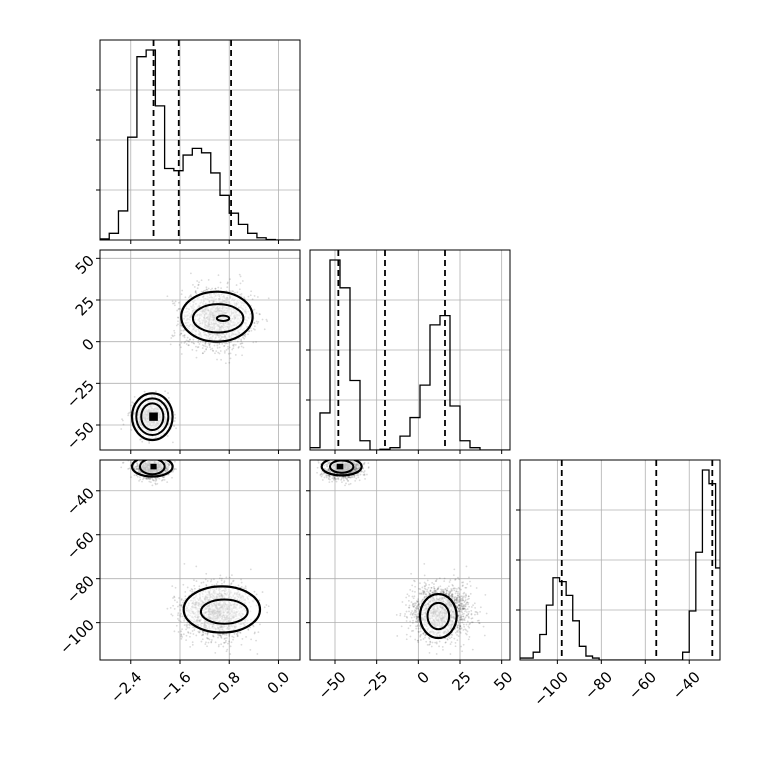  What do you see at coordinates (217, 316) in the screenshot?
I see `contour-line` at bounding box center [217, 316].